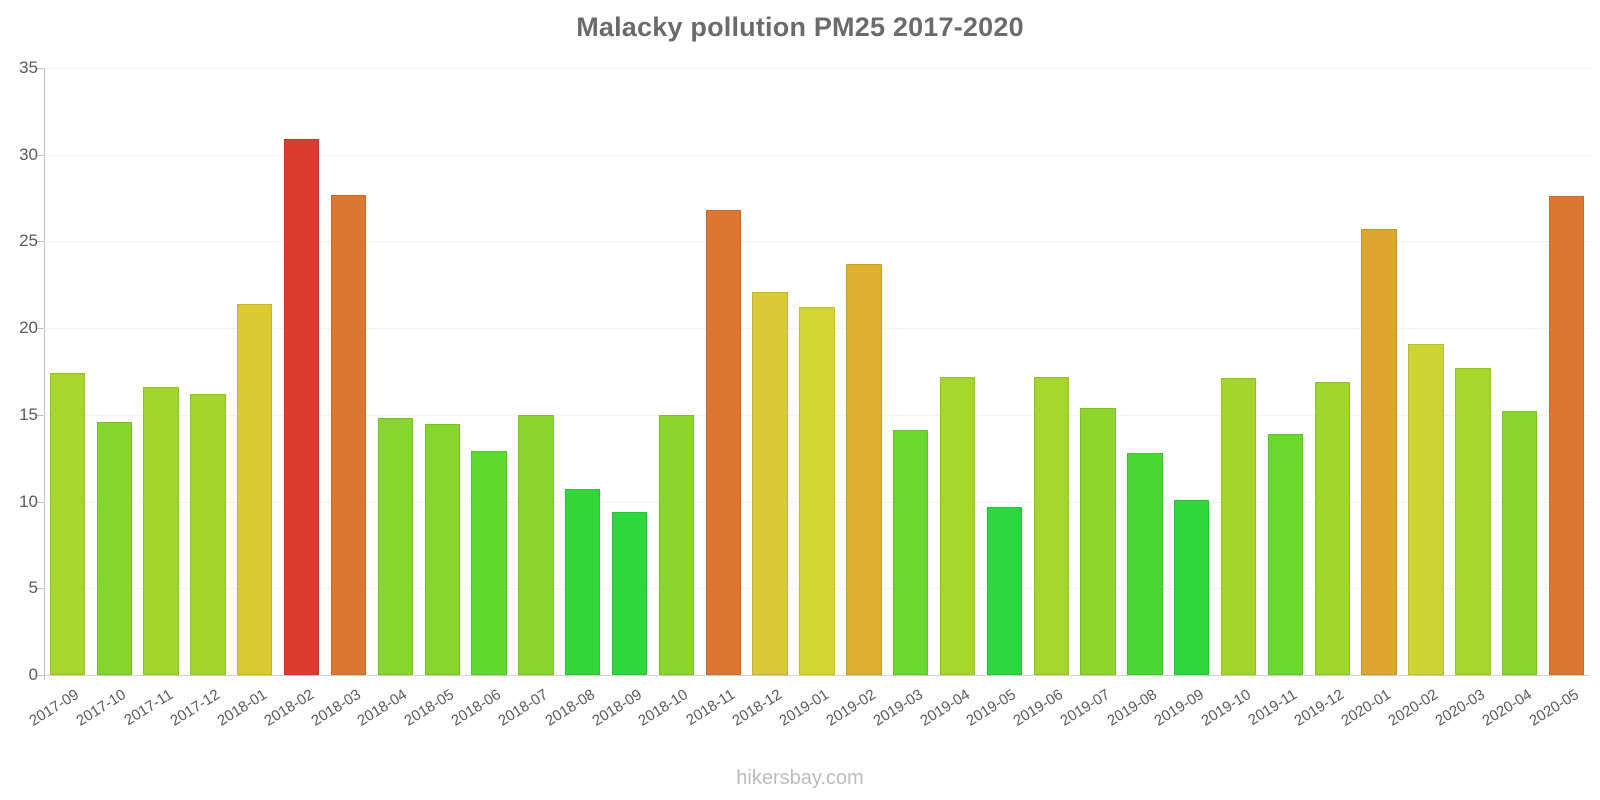  What do you see at coordinates (28, 414) in the screenshot?
I see `y-axis-tick-label: 15` at bounding box center [28, 414].